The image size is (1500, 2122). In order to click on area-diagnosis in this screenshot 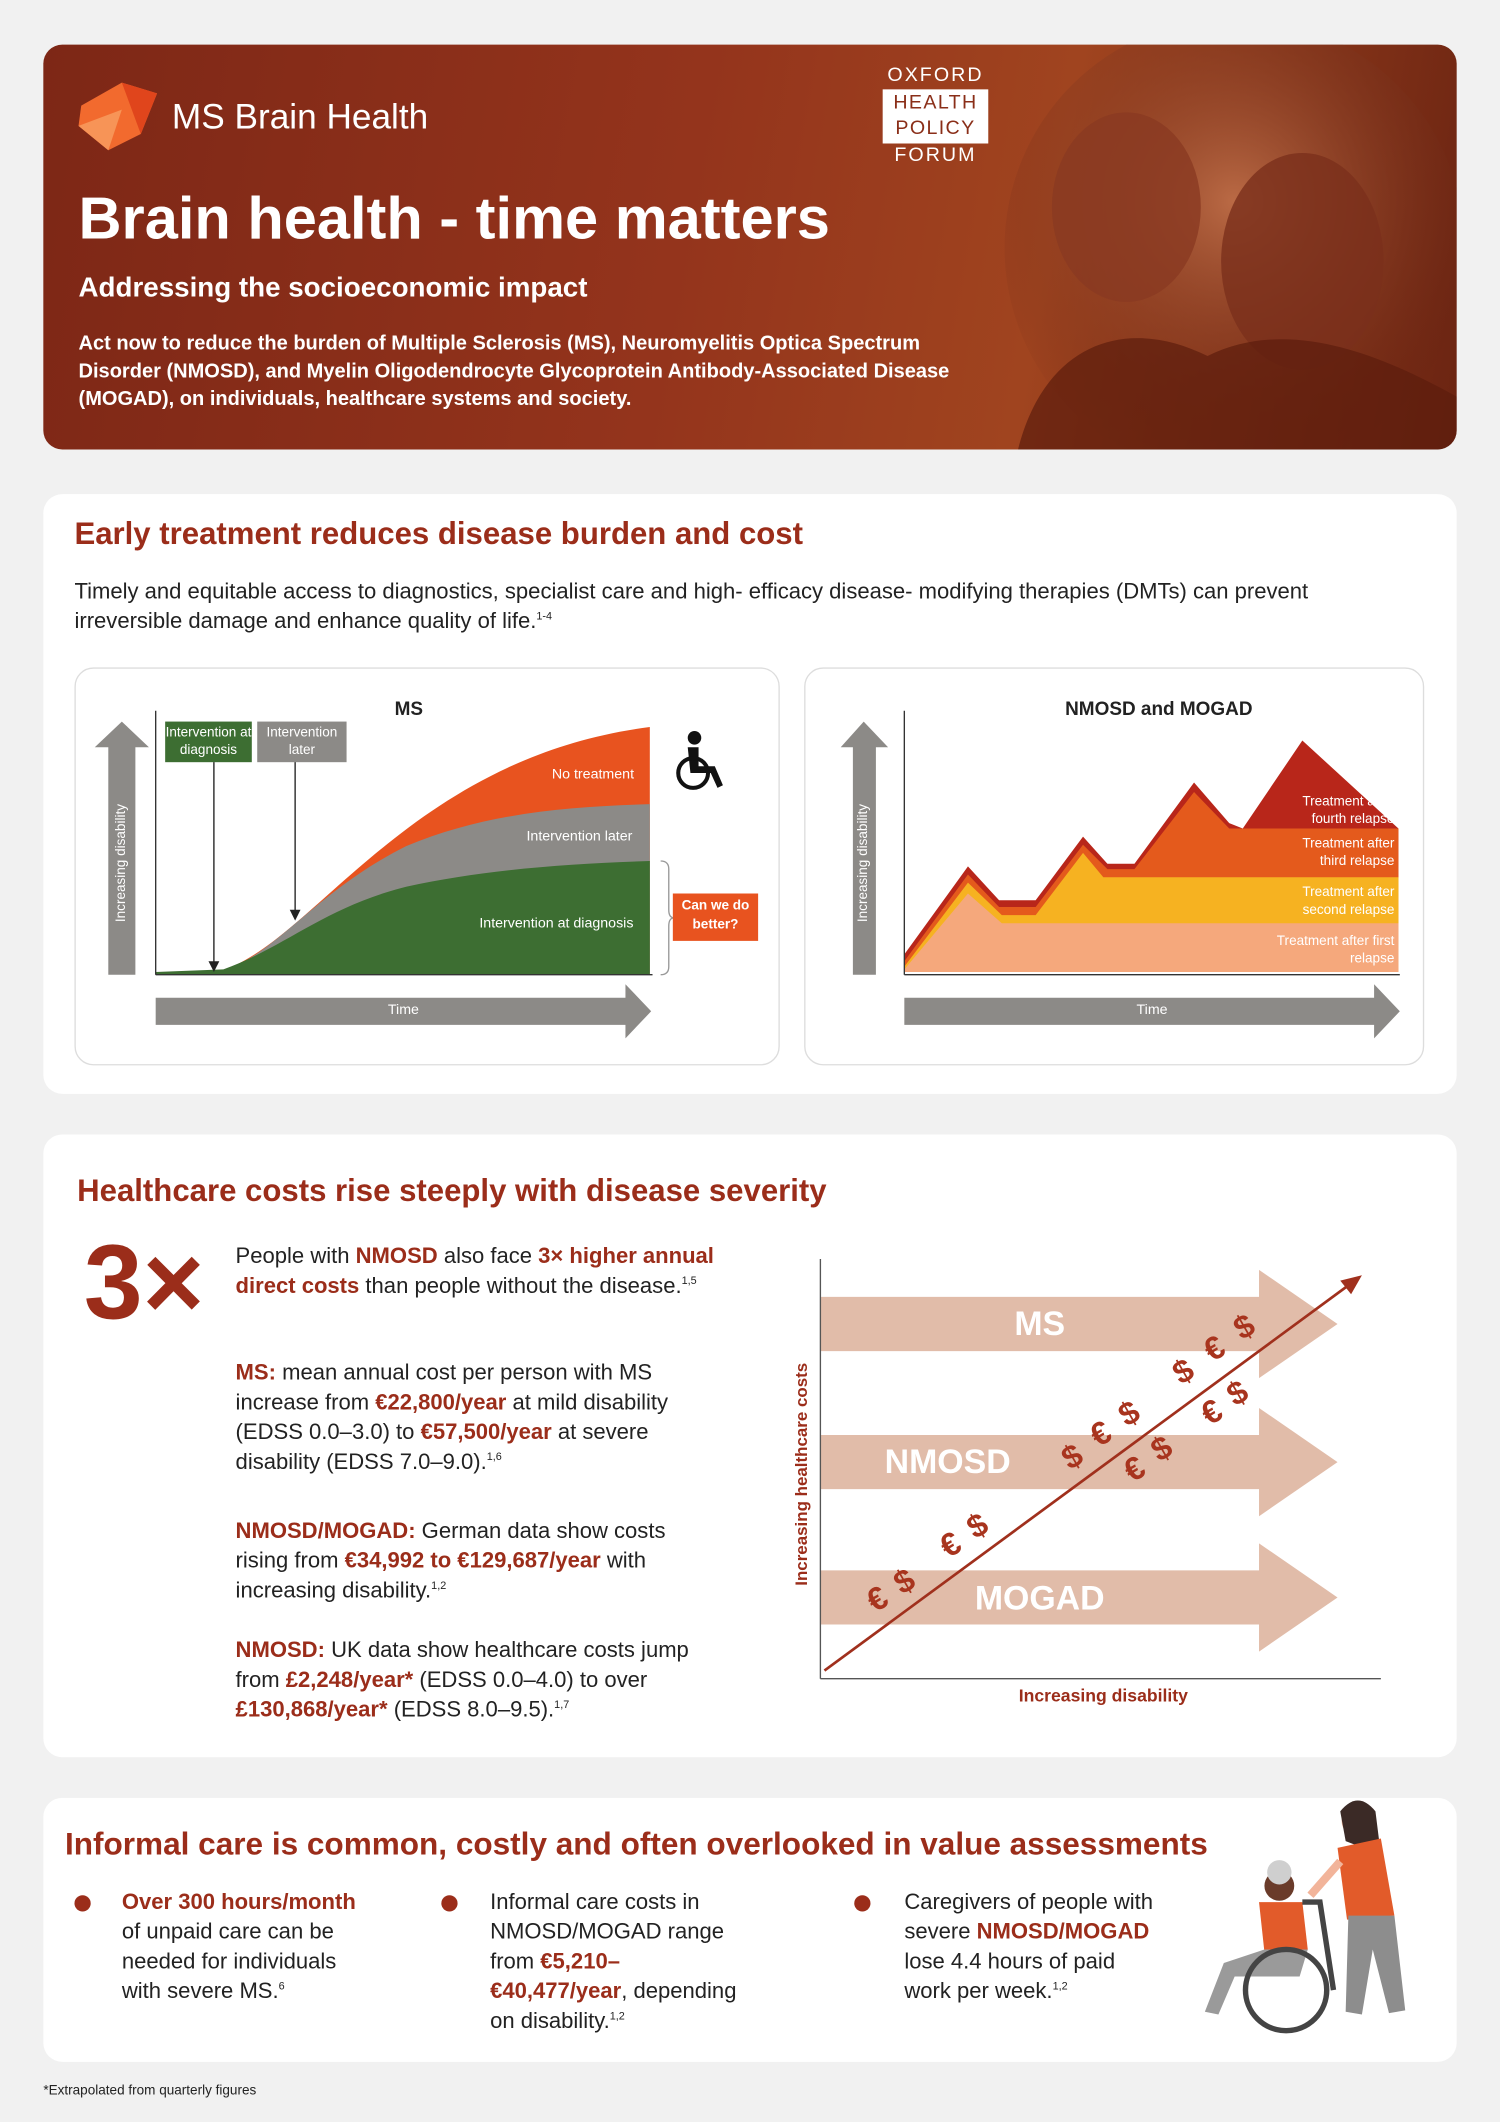, I will do `click(402, 918)`.